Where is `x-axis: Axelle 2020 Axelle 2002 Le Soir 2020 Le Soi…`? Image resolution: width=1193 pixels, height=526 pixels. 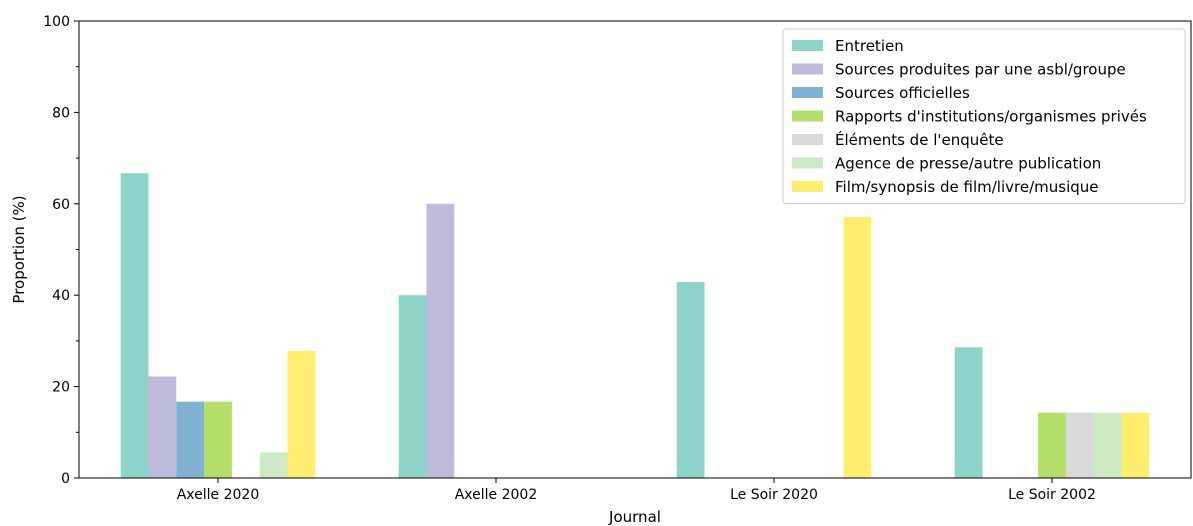 x-axis: Axelle 2020 Axelle 2002 Le Soir 2020 Le Soi… is located at coordinates (636, 490).